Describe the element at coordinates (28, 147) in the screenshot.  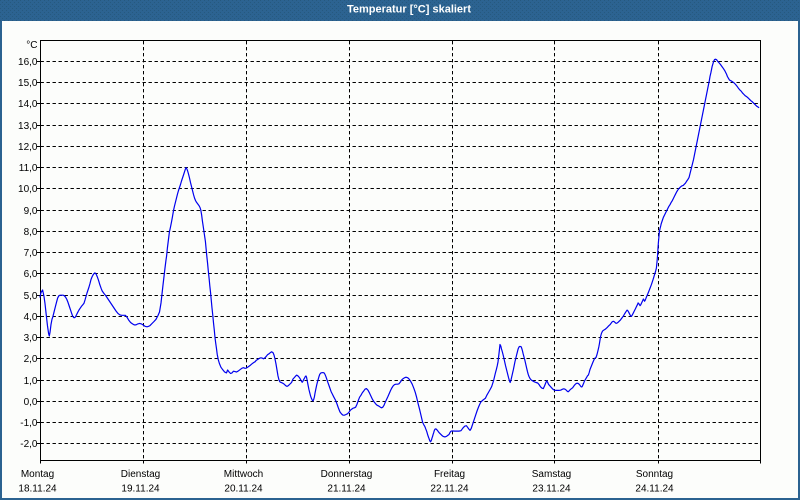
I see `svg-text: 12,0` at that location.